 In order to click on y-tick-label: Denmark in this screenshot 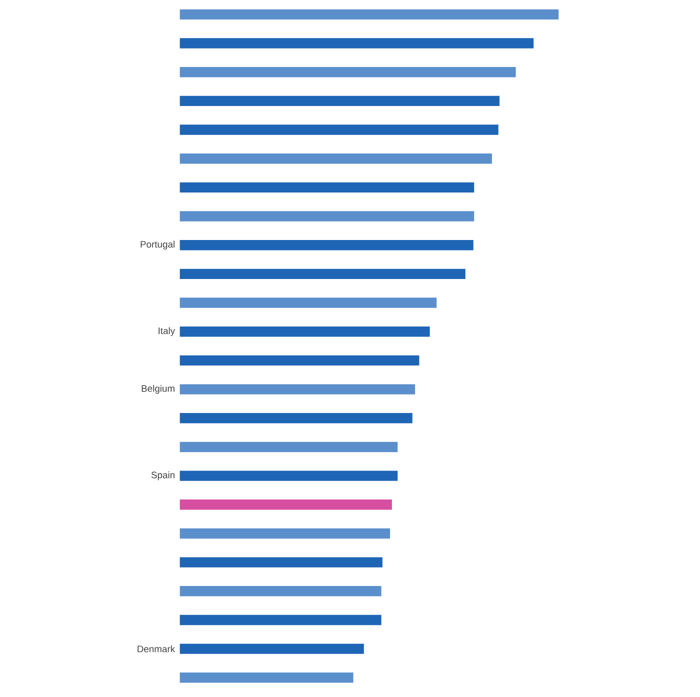, I will do `click(157, 648)`.